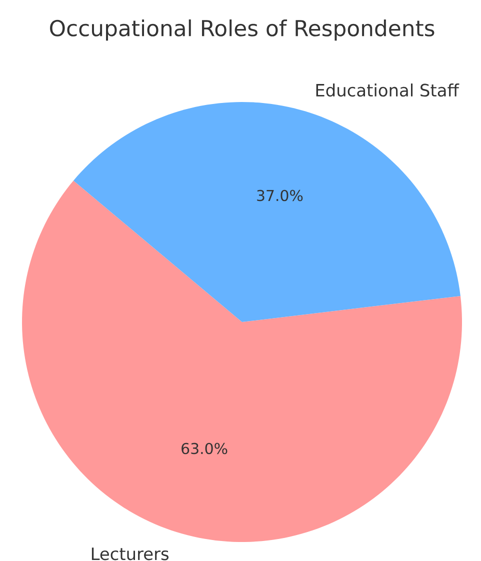  Describe the element at coordinates (280, 196) in the screenshot. I see `data-label: 37.0%` at that location.